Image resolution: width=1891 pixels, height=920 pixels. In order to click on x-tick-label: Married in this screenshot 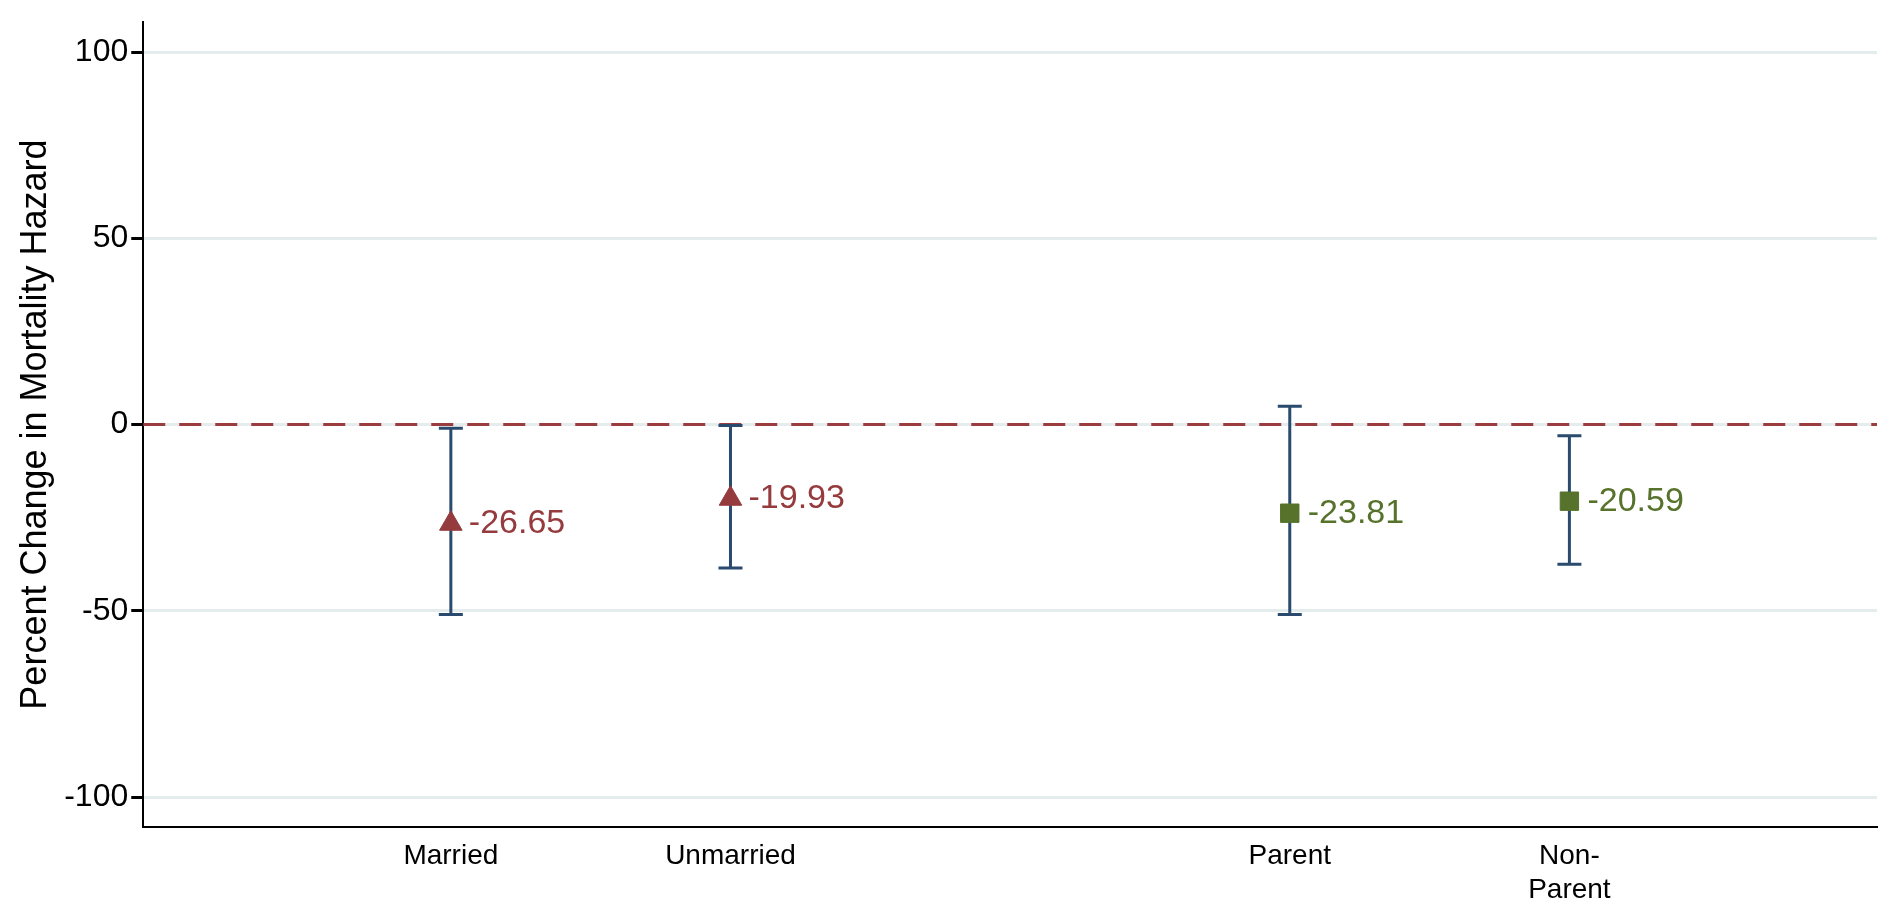, I will do `click(451, 855)`.